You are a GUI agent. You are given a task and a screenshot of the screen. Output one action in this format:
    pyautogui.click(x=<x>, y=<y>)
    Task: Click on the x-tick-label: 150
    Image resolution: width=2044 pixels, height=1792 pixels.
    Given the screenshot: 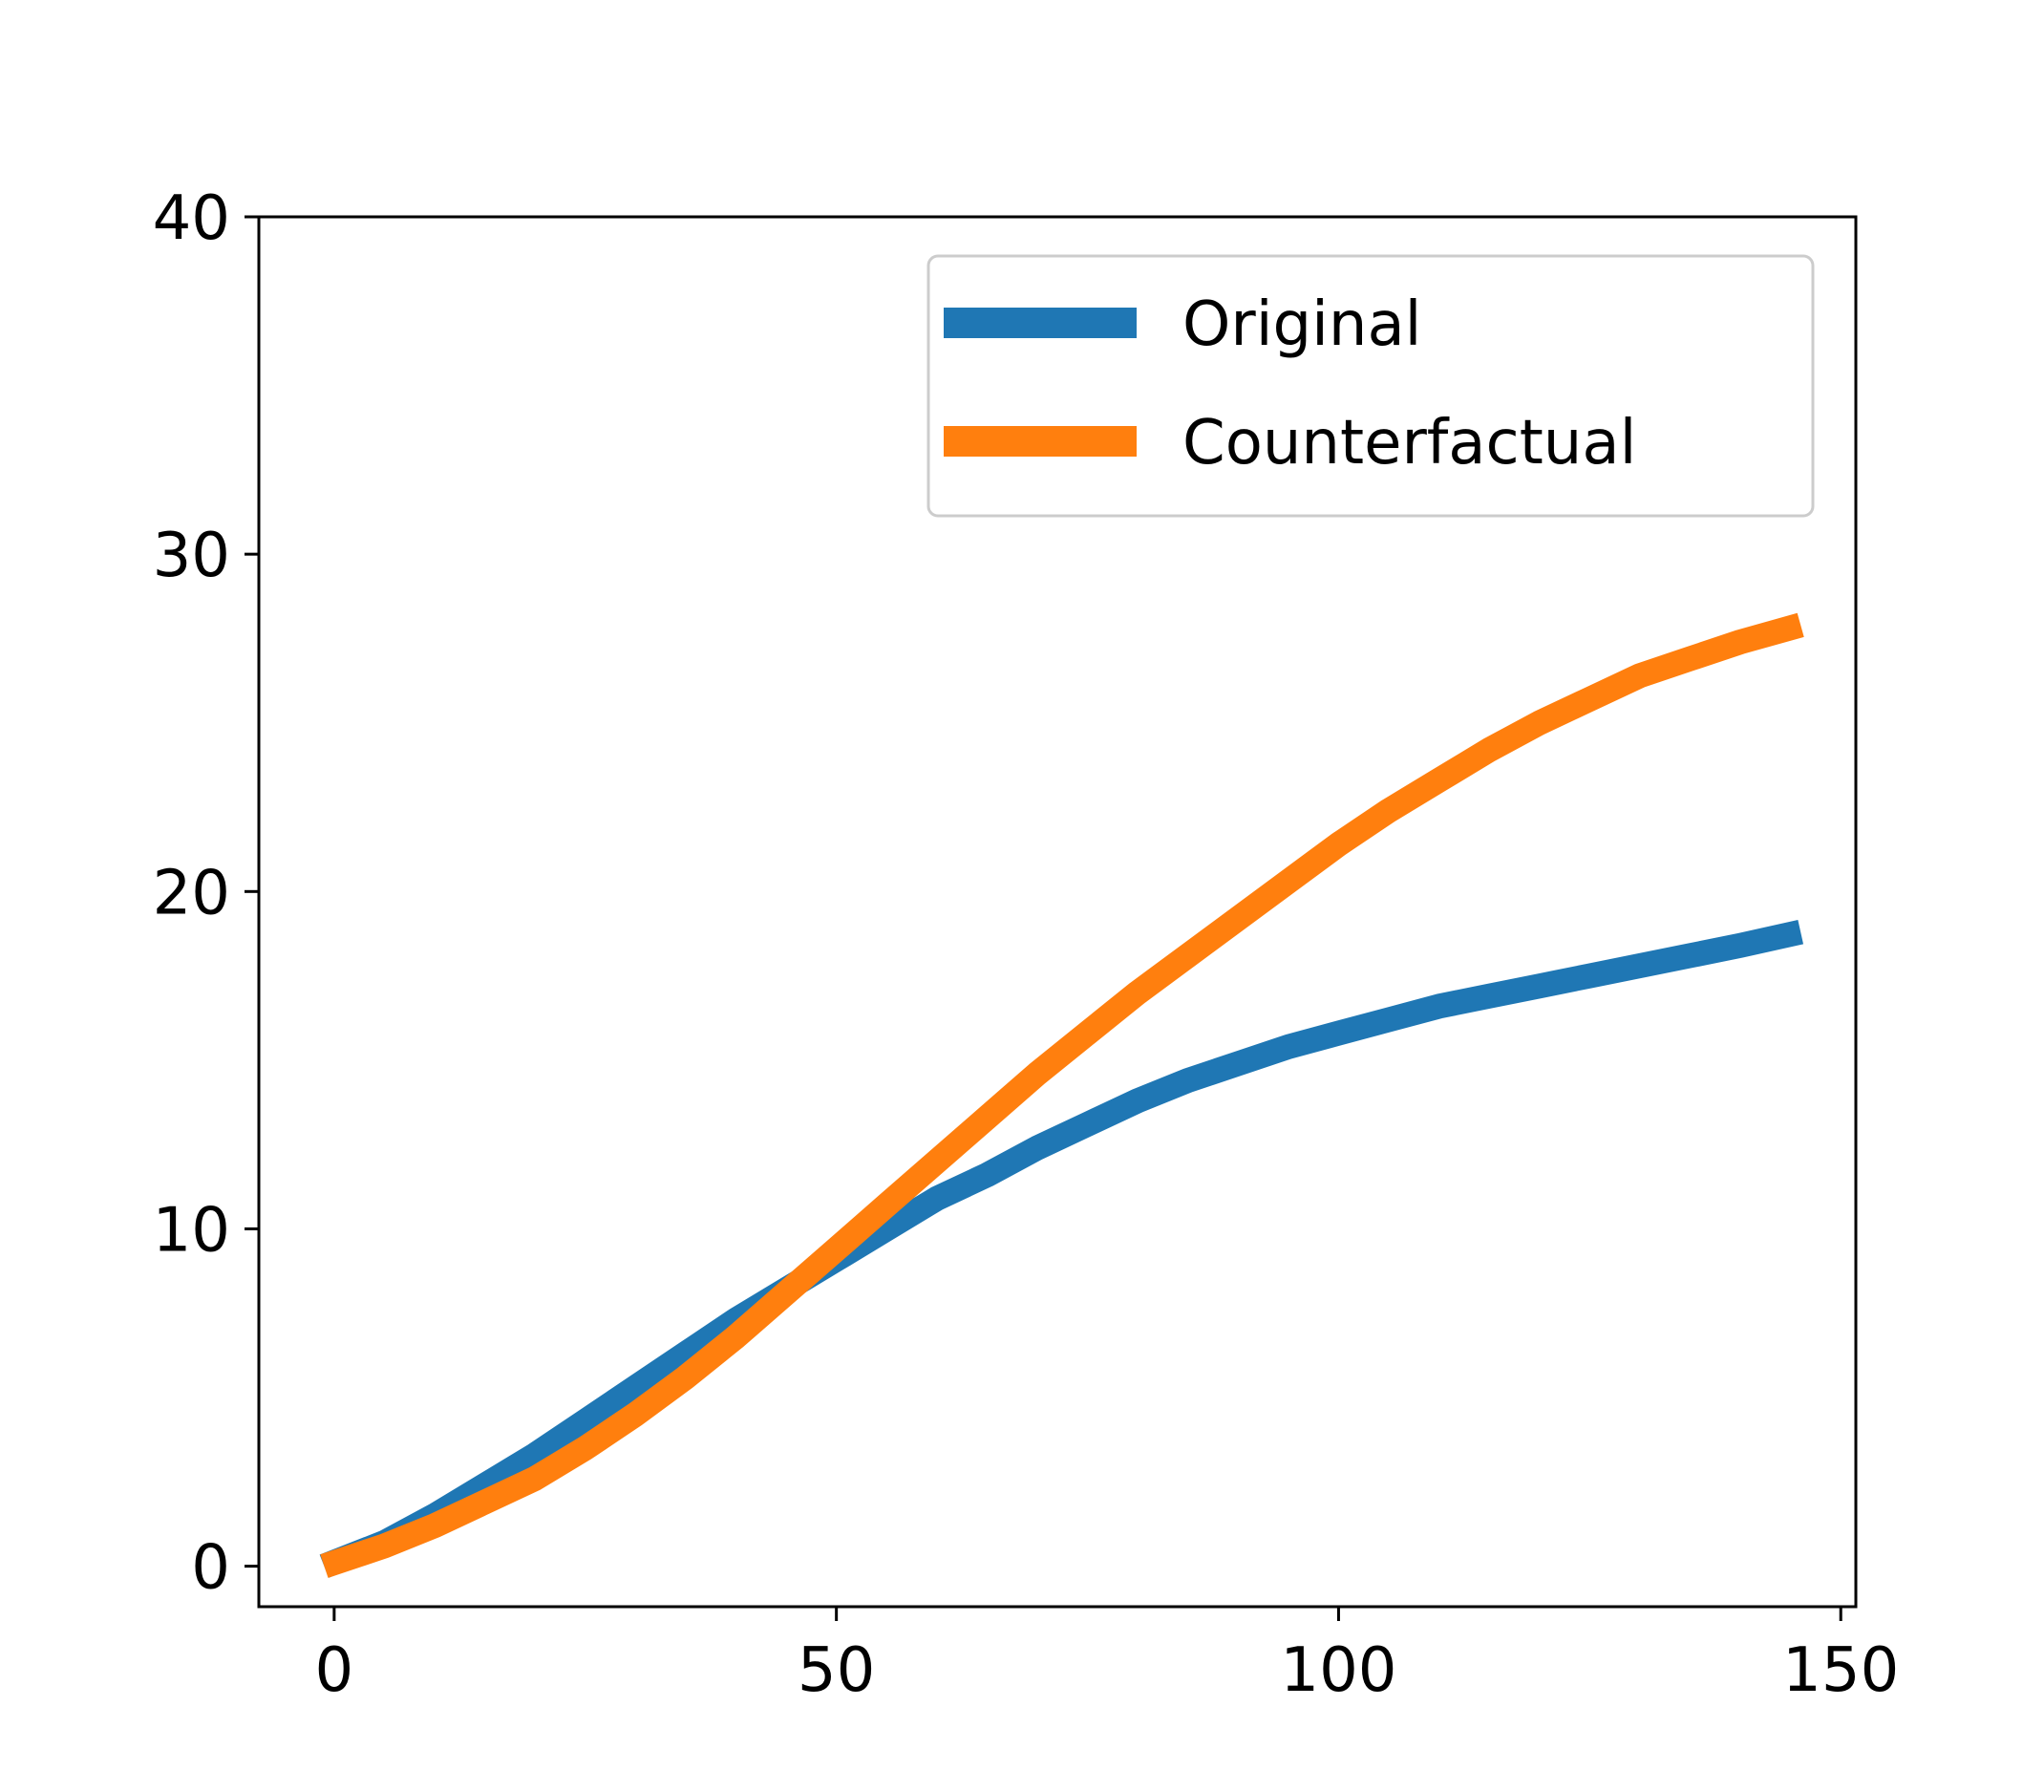 What is the action you would take?
    pyautogui.click(x=1840, y=1670)
    